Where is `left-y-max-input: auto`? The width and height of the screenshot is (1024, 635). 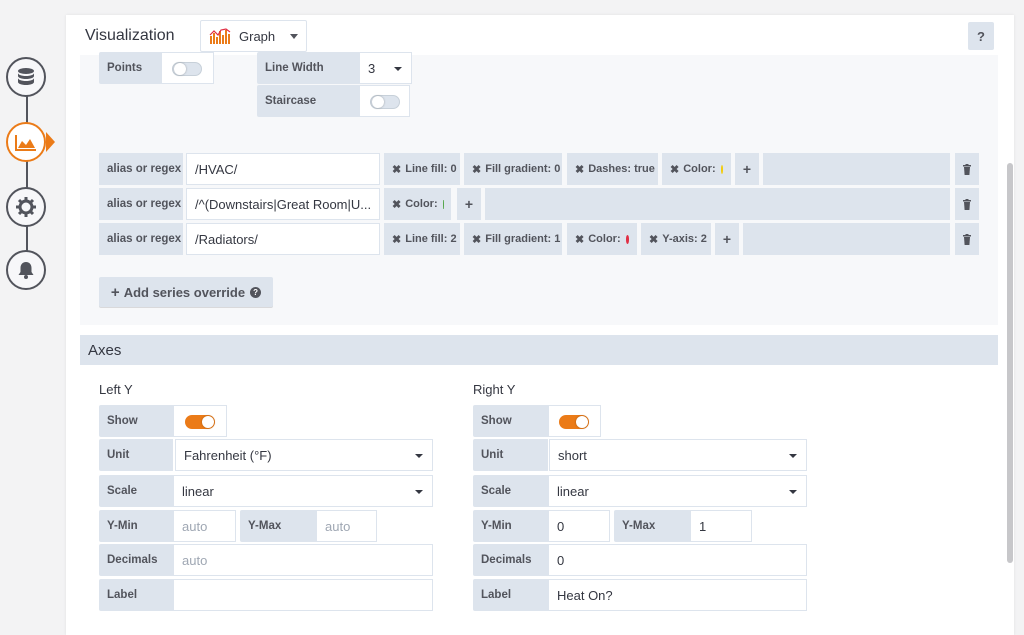
left-y-max-input: auto is located at coordinates (346, 526).